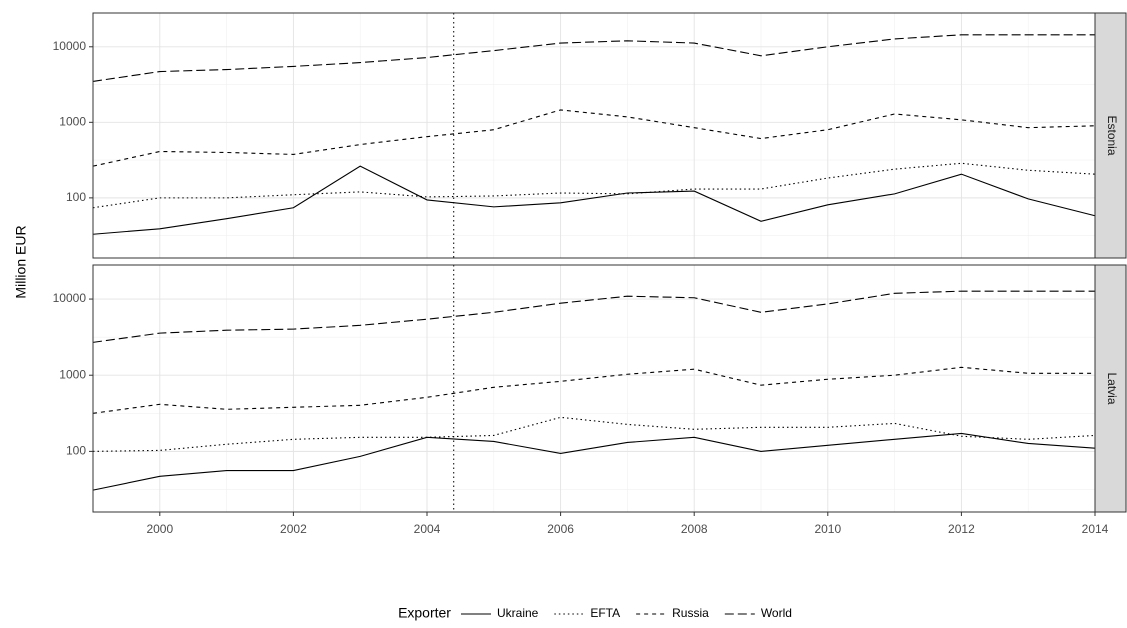 The height and width of the screenshot is (628, 1127). I want to click on legend: Exporter Ukraine EFTA Russia World, so click(595, 613).